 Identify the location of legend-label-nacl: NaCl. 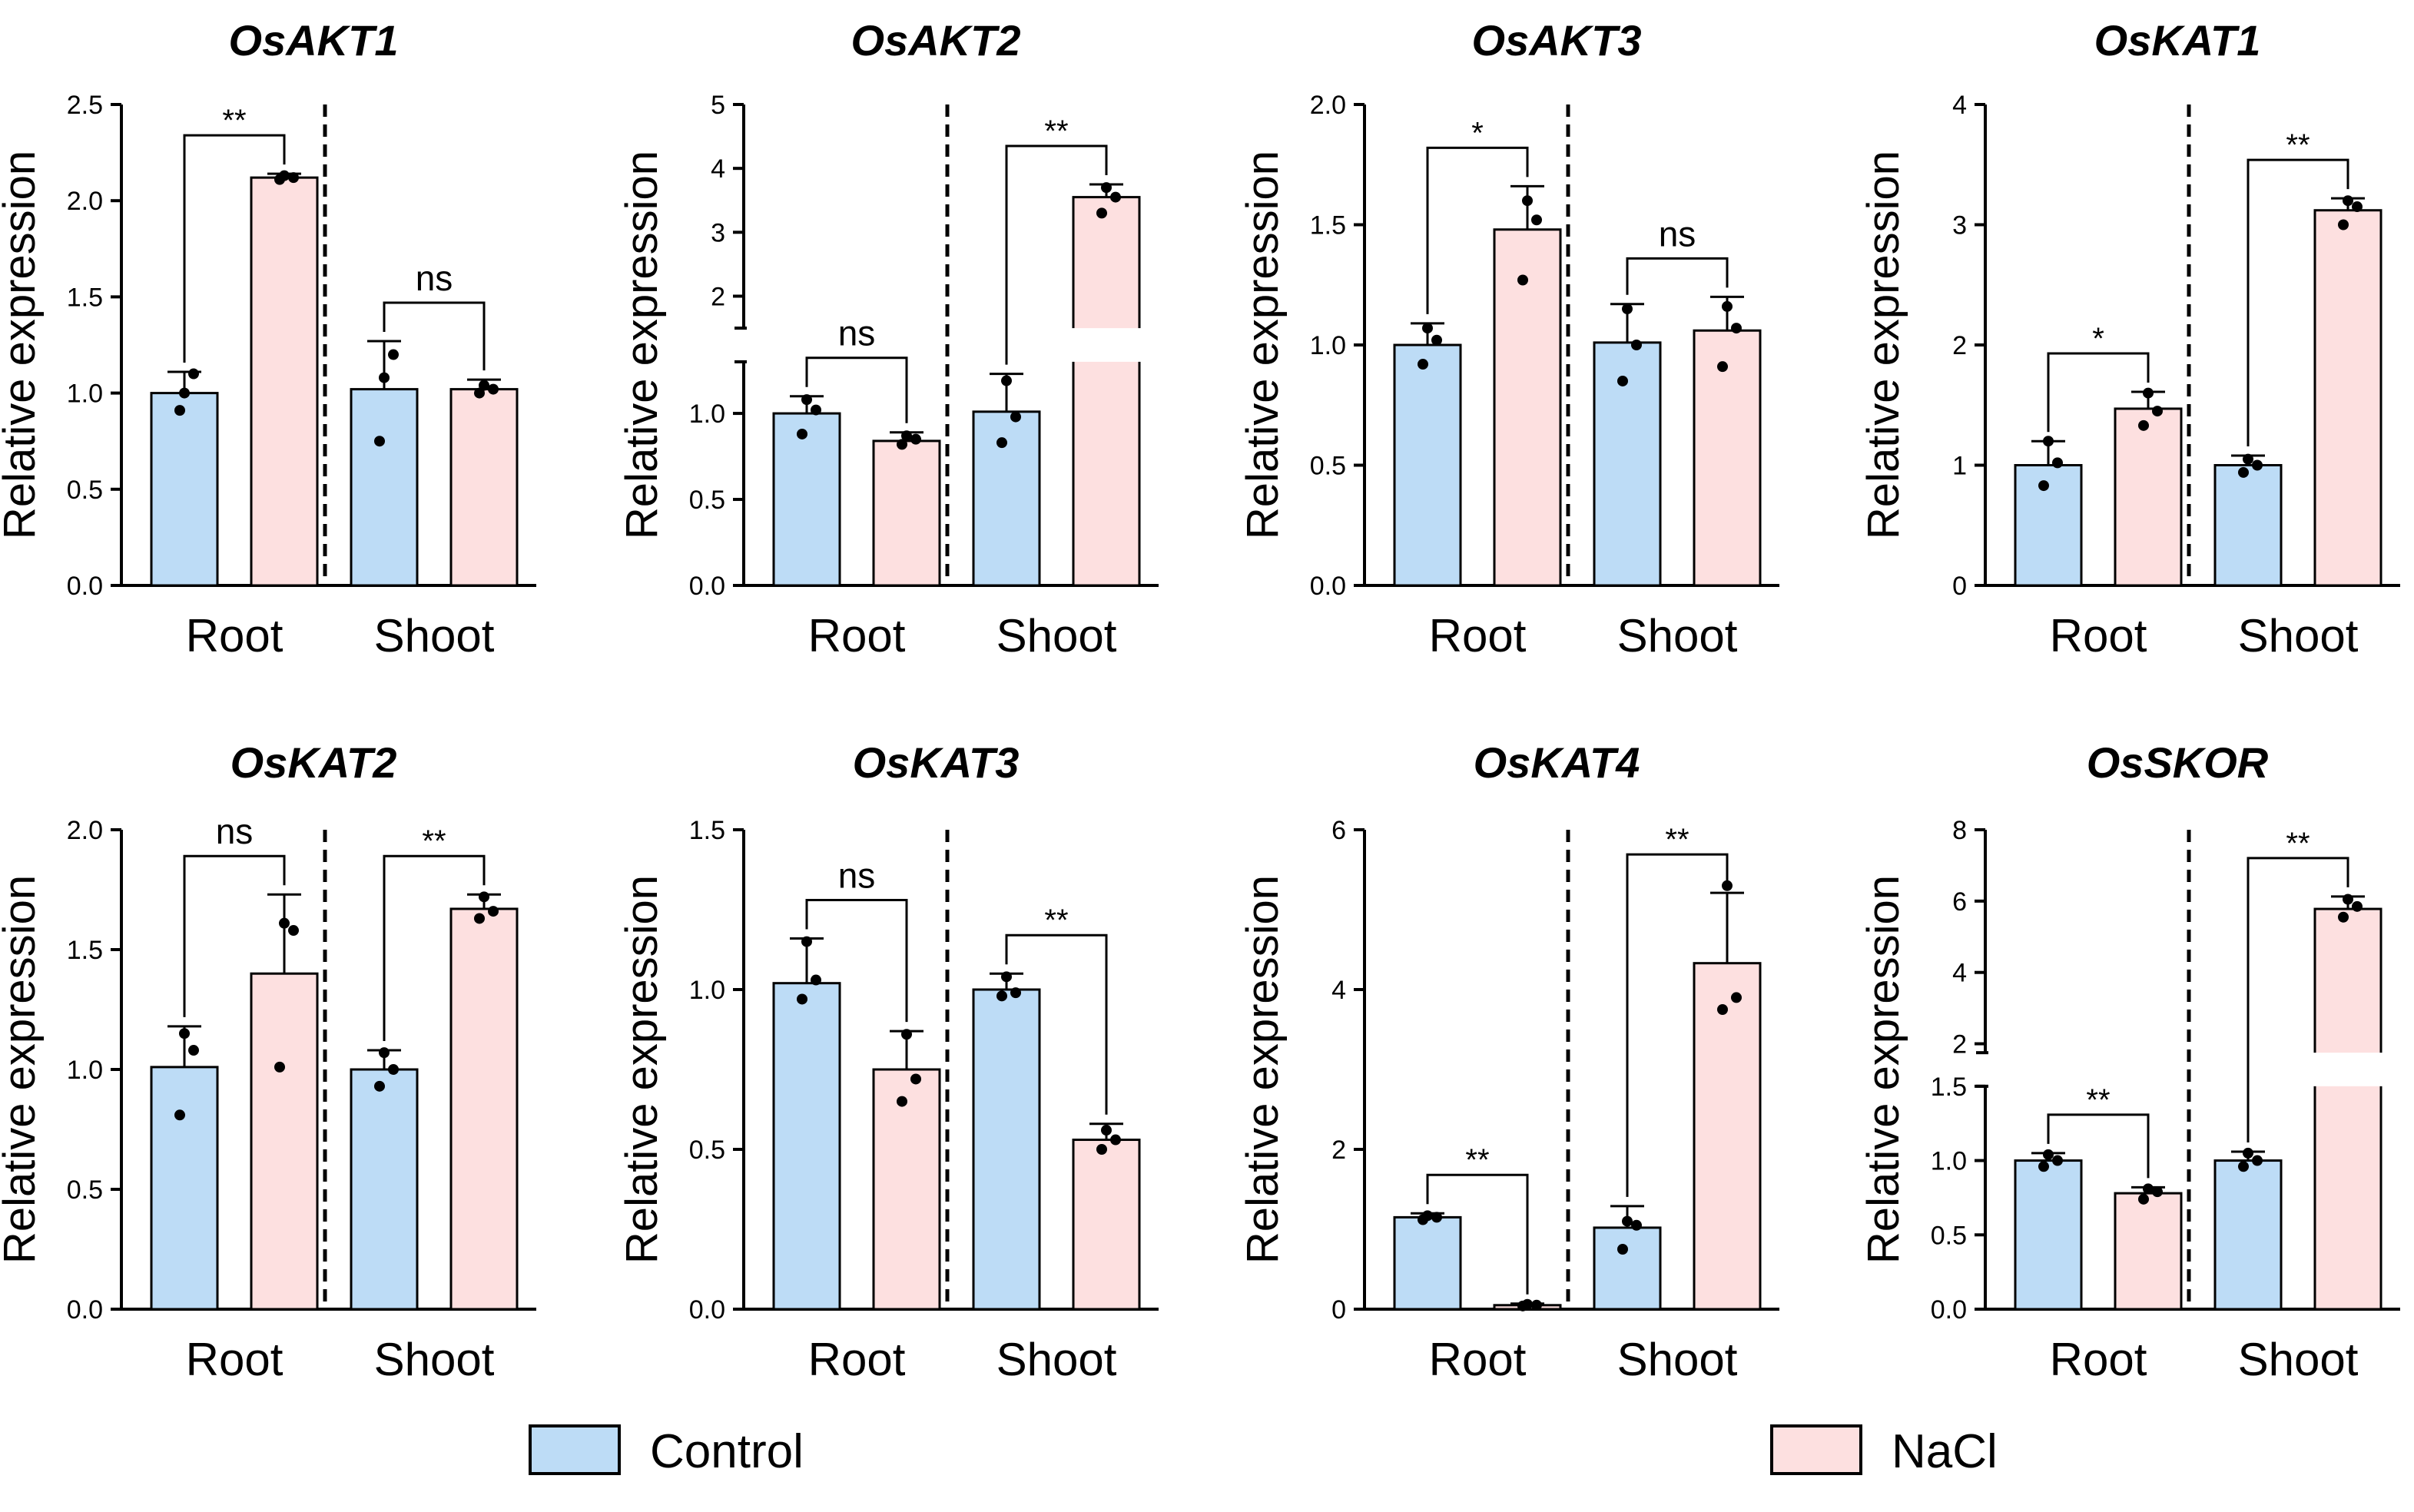
(1945, 1452).